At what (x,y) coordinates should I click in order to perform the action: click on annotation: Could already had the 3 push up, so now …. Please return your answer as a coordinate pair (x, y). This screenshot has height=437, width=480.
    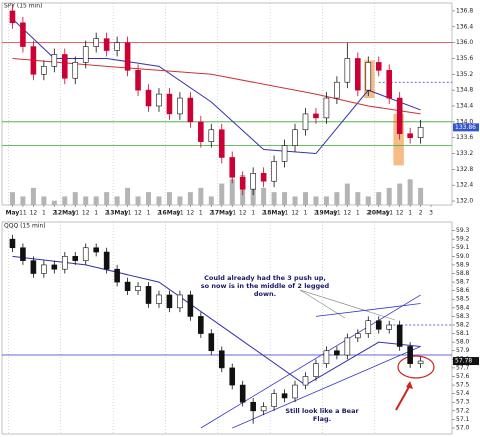
    Looking at the image, I should click on (265, 286).